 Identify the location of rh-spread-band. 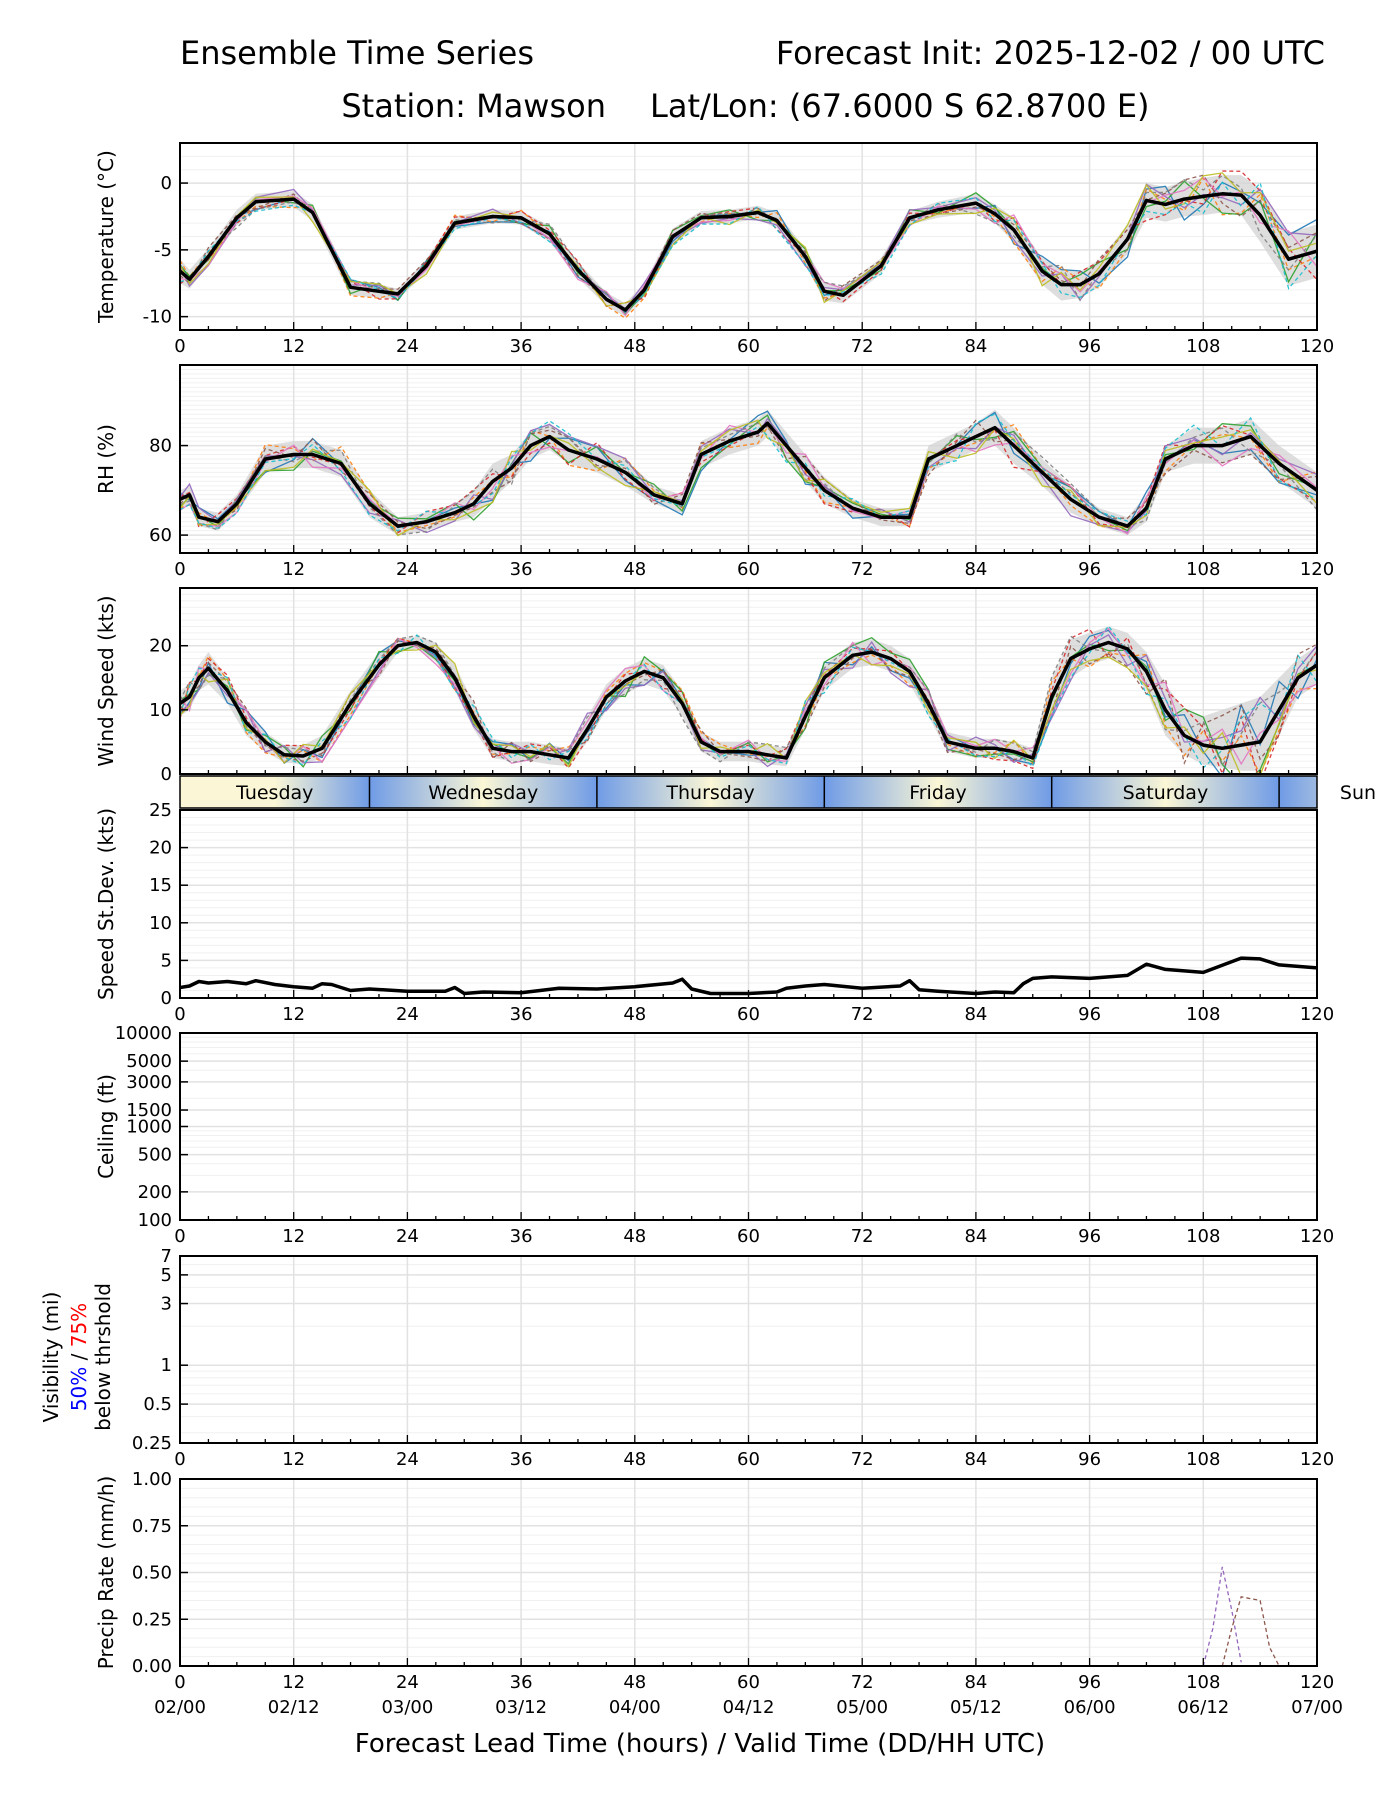
(748, 472).